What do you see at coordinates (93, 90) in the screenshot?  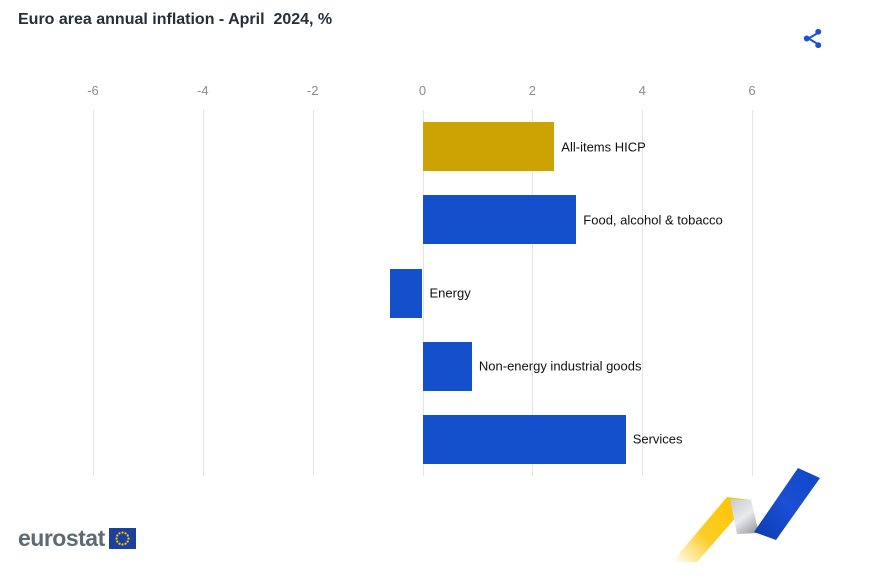 I see `x-tick-label: -6` at bounding box center [93, 90].